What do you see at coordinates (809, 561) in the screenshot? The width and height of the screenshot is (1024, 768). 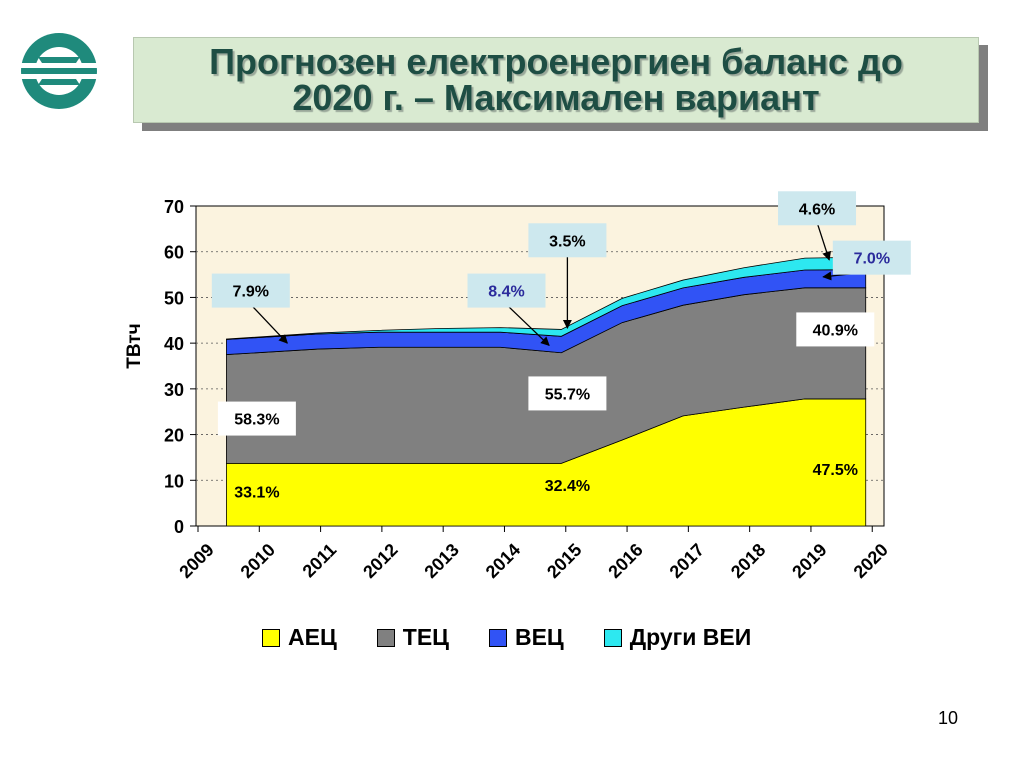 I see `x-tick-label-2019: 2019` at bounding box center [809, 561].